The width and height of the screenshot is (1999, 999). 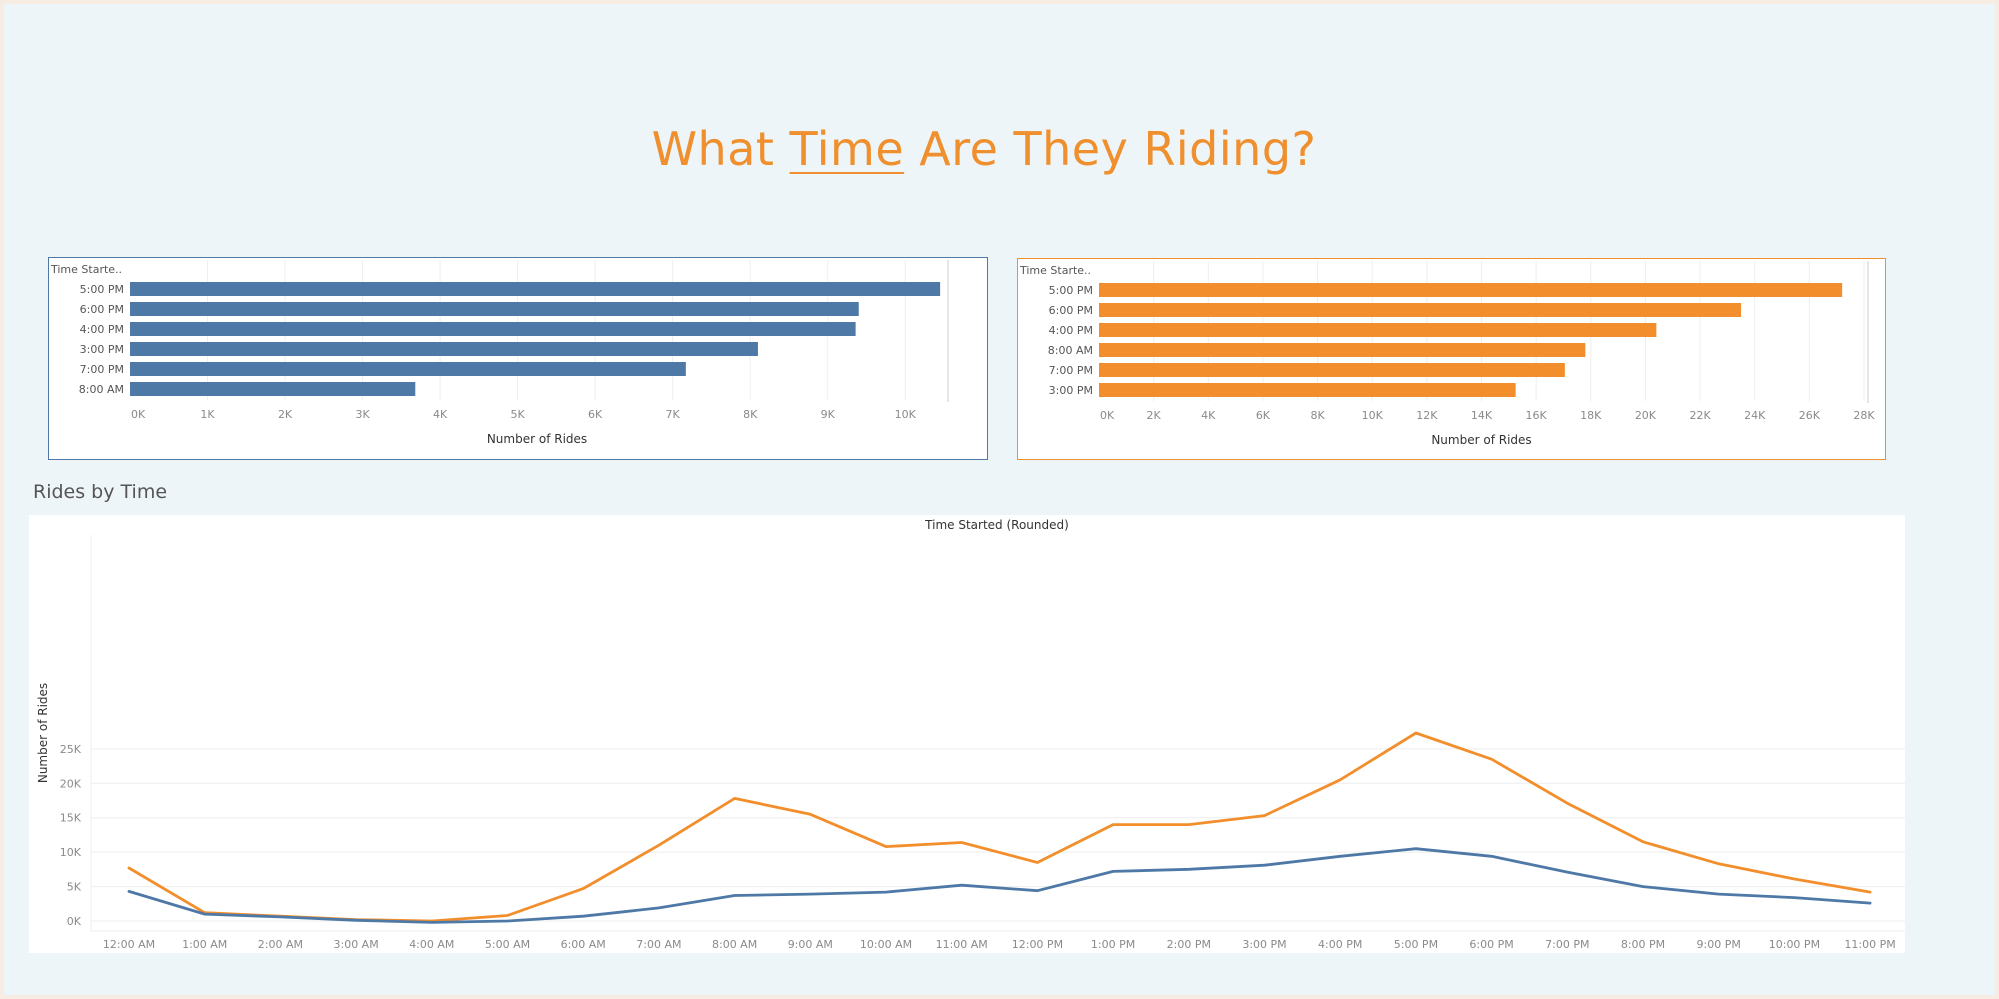 I want to click on y-tick-label: 25K, so click(x=71, y=749).